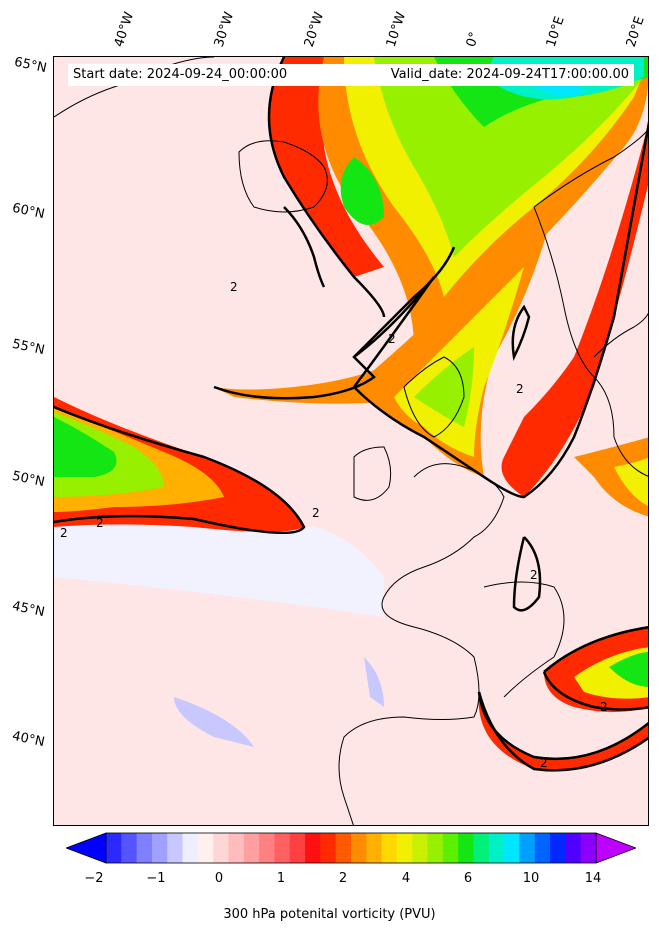  What do you see at coordinates (28, 609) in the screenshot?
I see `latitude-label: 45°N` at bounding box center [28, 609].